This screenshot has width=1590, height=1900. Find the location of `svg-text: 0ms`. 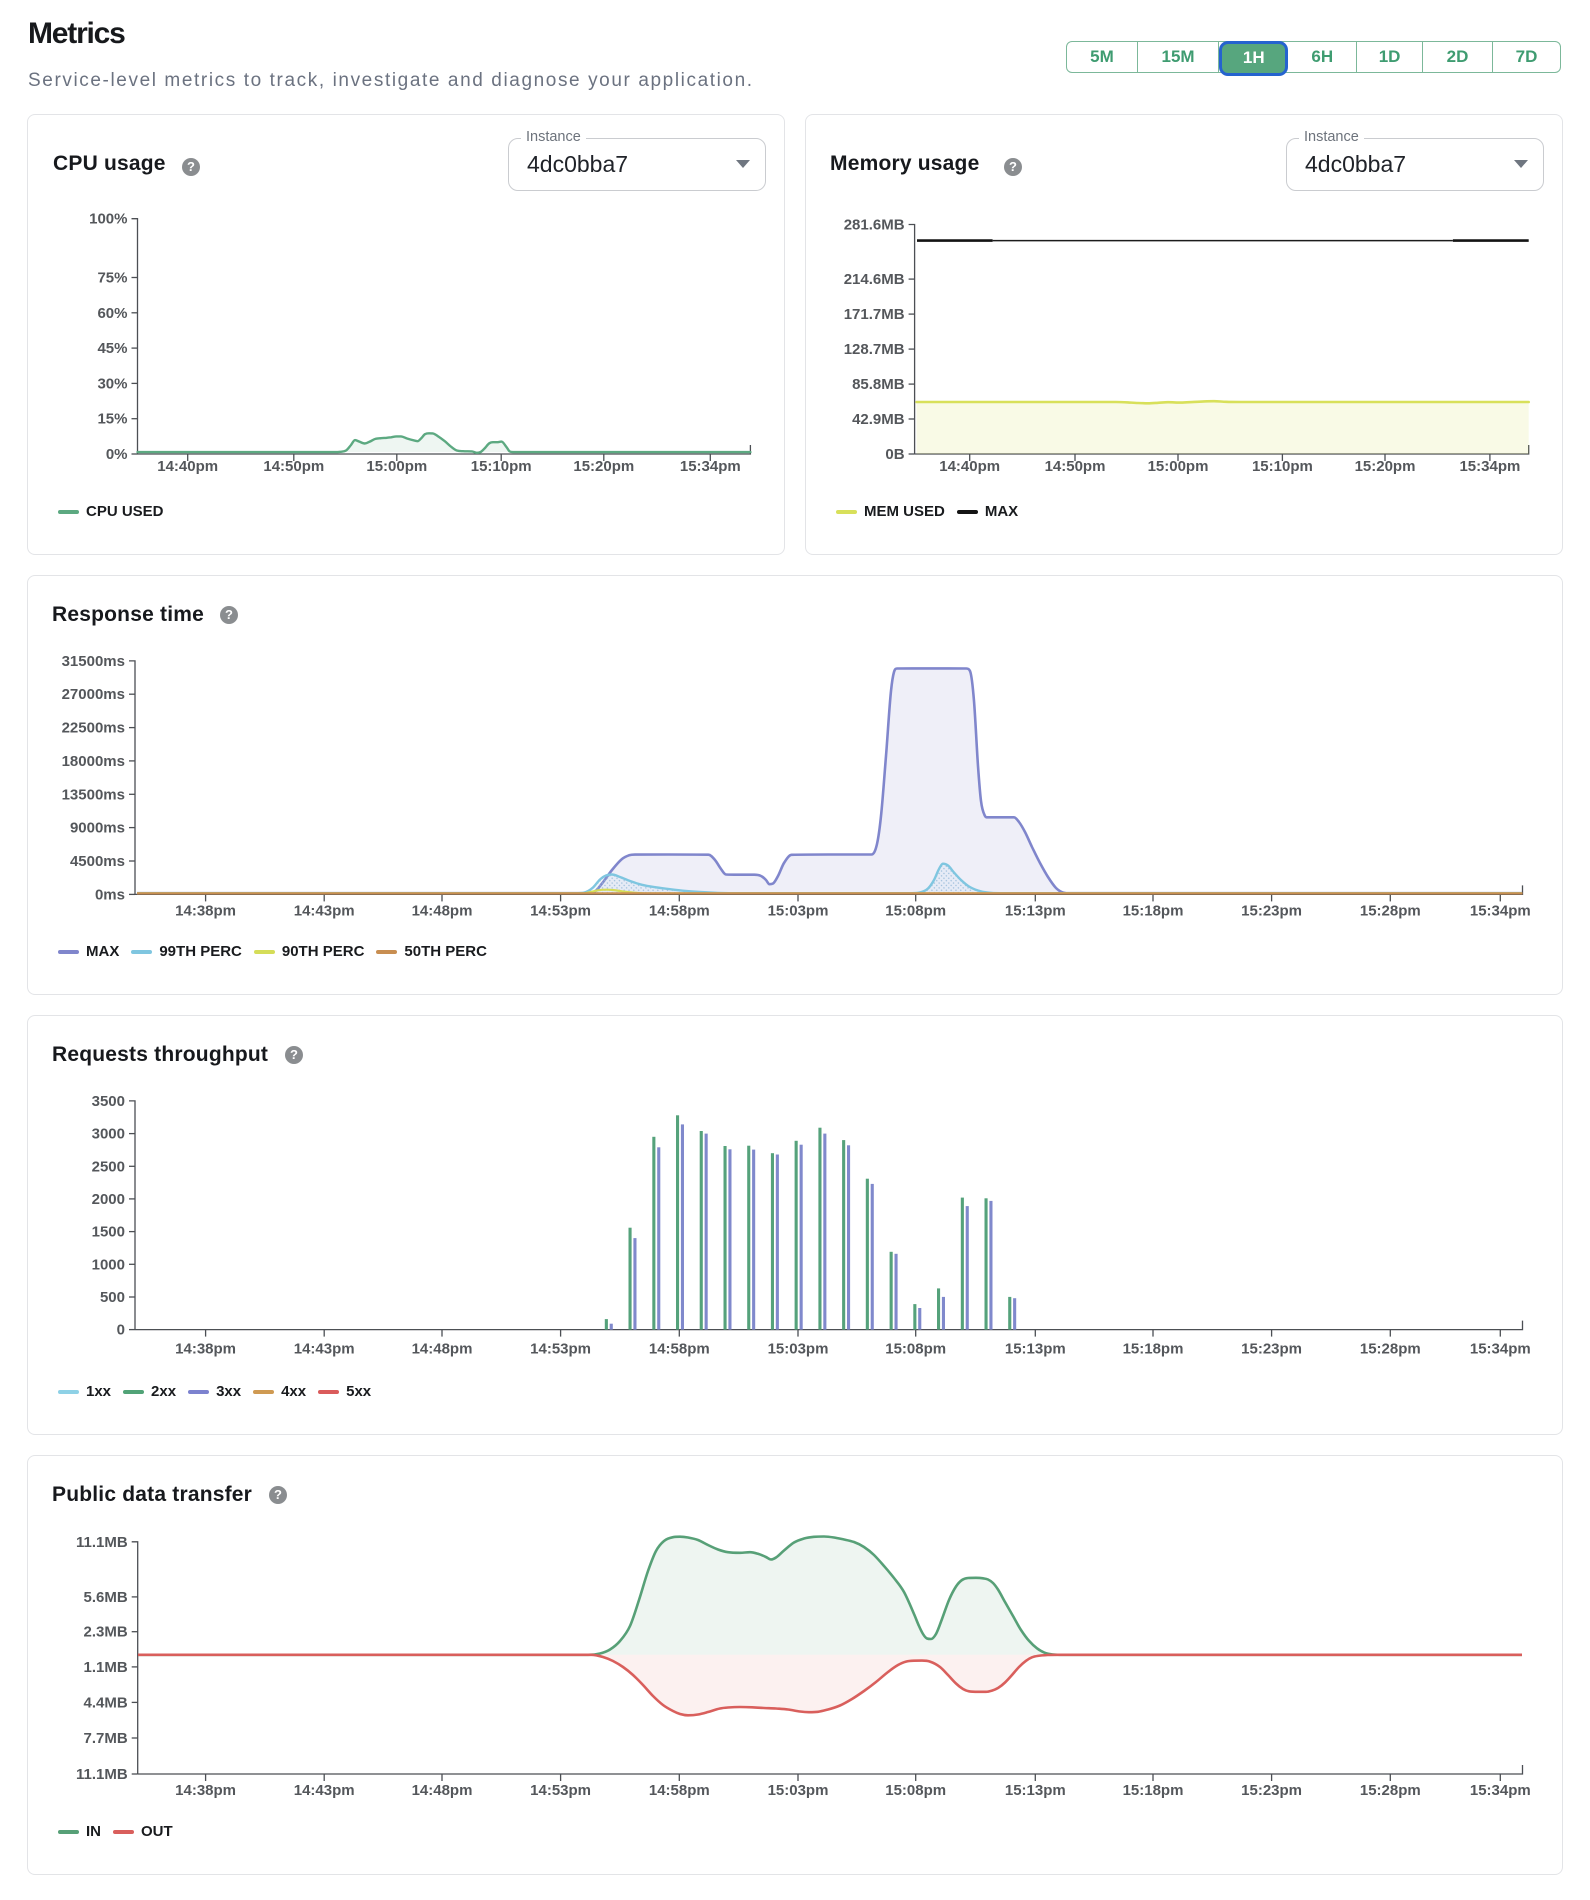

svg-text: 0ms is located at coordinates (110, 894).